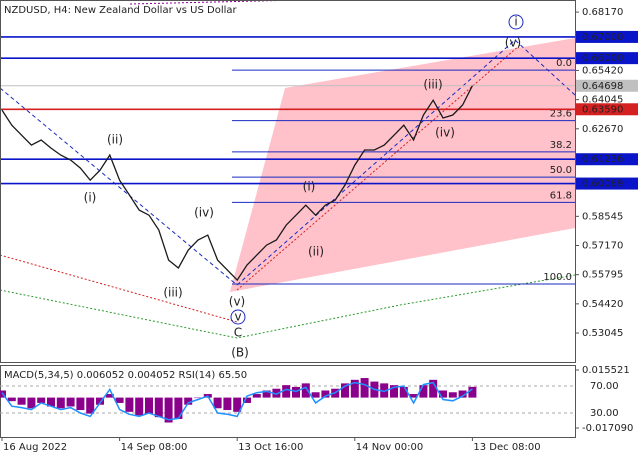  What do you see at coordinates (506, 447) in the screenshot?
I see `x-tick-label: 13 Dec 08:00` at bounding box center [506, 447].